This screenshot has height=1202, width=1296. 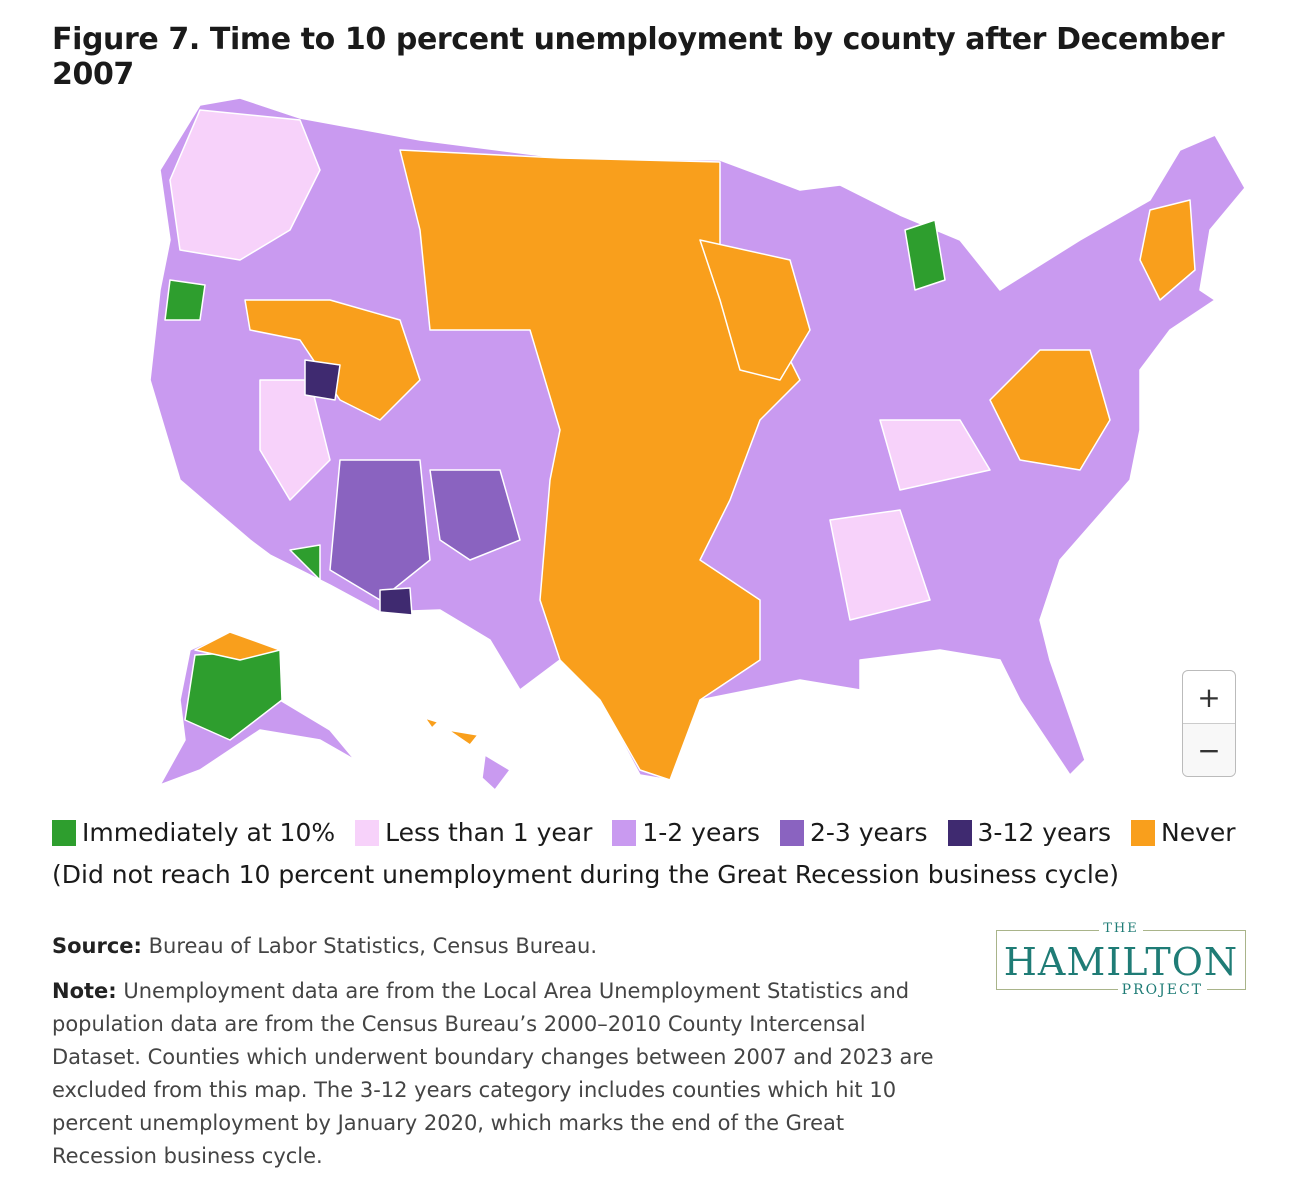 What do you see at coordinates (1044, 832) in the screenshot?
I see `legend-label: 3-12 years` at bounding box center [1044, 832].